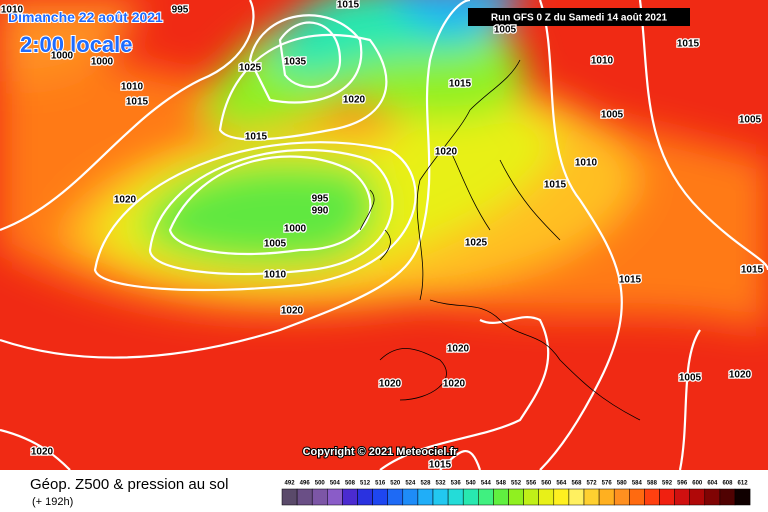 The image size is (768, 512). What do you see at coordinates (456, 484) in the screenshot?
I see `scale-label: 536` at bounding box center [456, 484].